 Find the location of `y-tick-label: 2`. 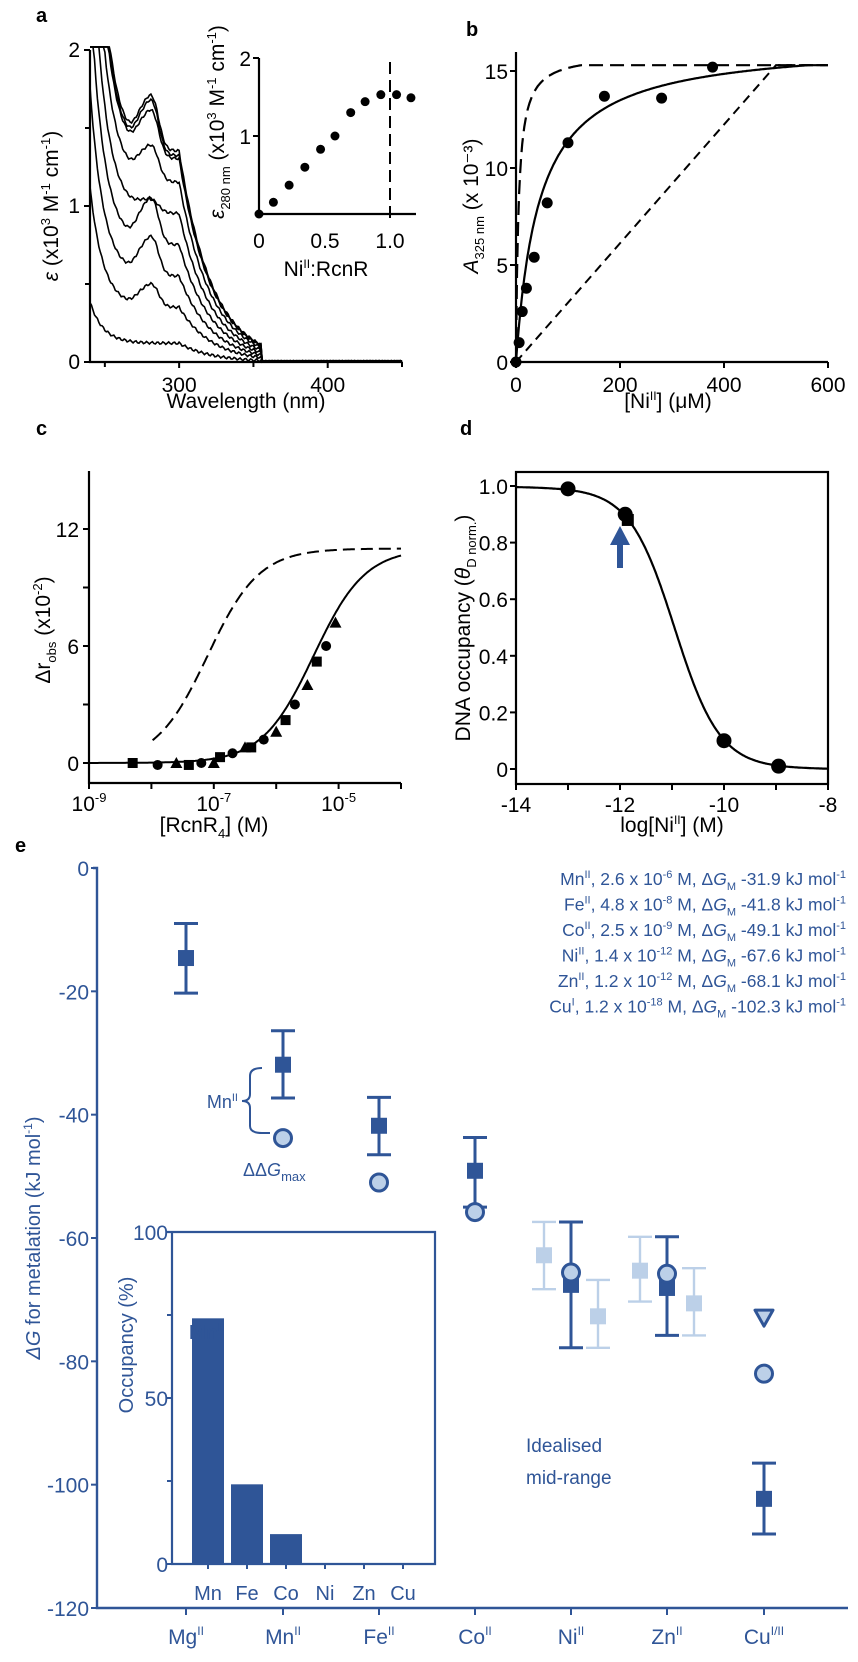

y-tick-label: 2 is located at coordinates (74, 50).